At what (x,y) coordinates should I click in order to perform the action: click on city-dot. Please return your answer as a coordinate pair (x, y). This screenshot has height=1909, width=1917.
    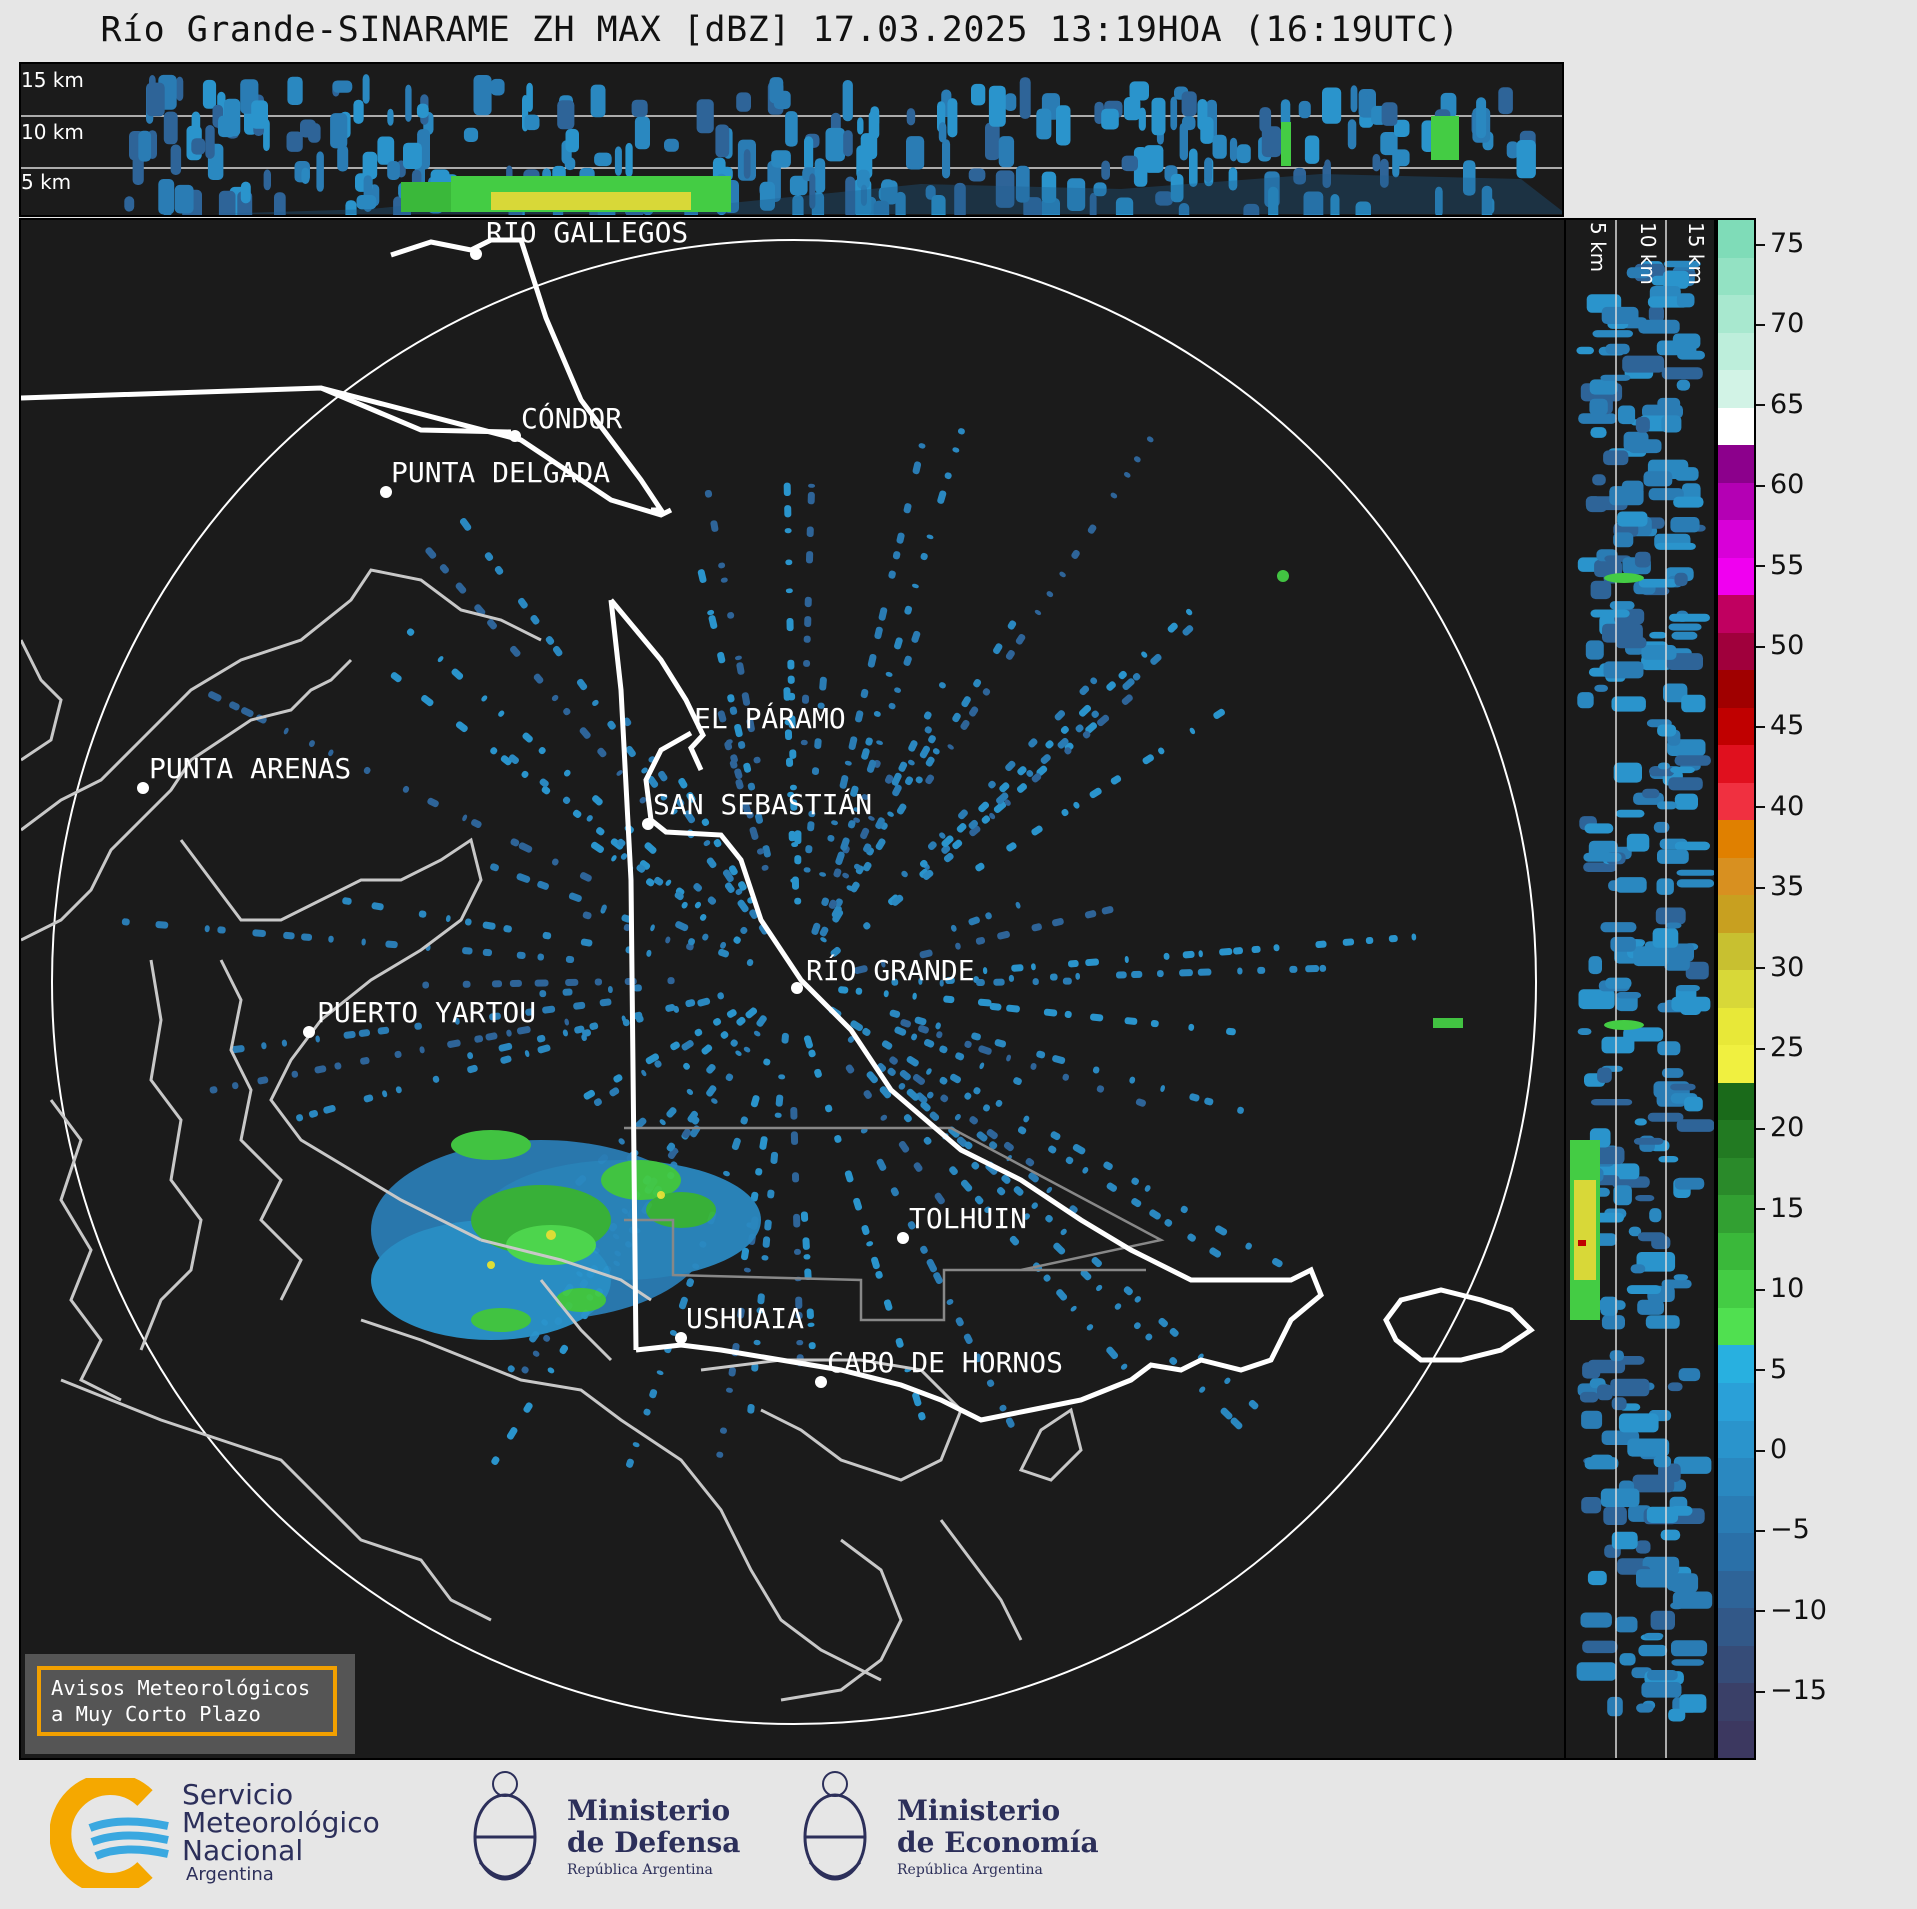
    Looking at the image, I should click on (476, 254).